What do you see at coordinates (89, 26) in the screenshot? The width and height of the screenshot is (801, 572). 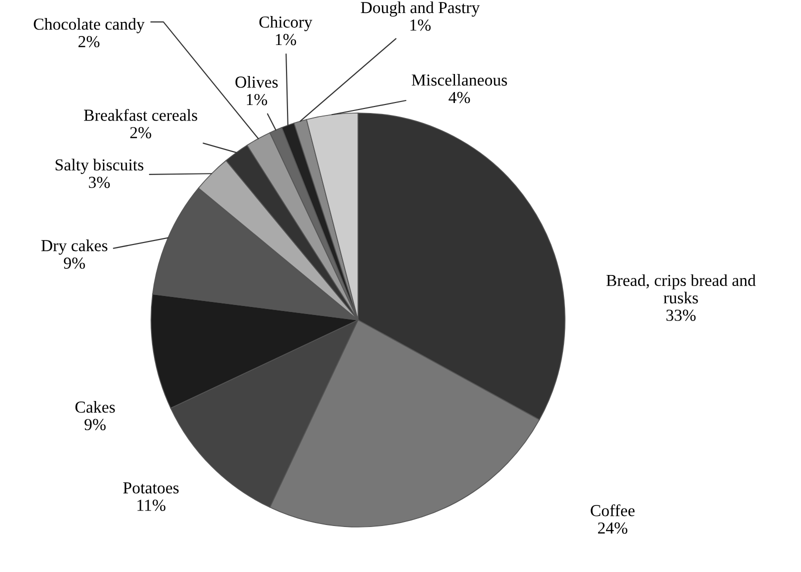 I see `slice-label: Chocolate candy` at bounding box center [89, 26].